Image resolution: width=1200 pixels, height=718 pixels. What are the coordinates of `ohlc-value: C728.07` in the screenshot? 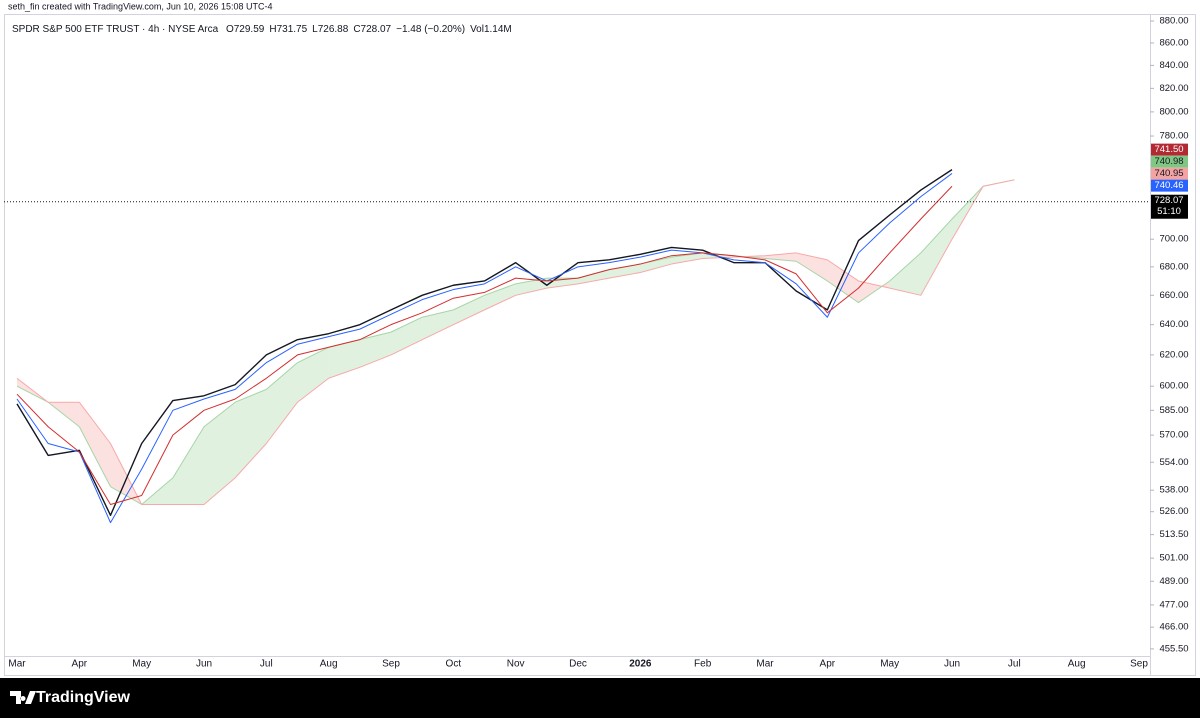 It's located at (372, 29).